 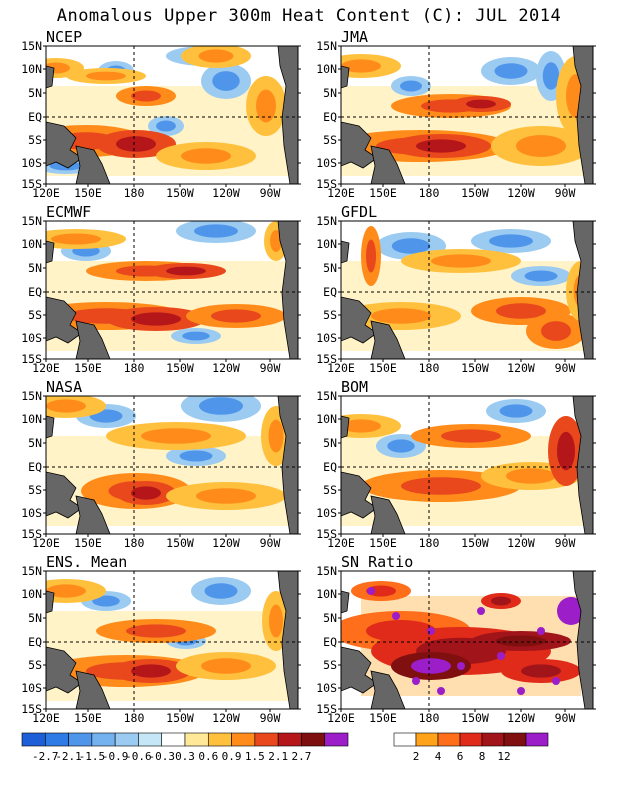 I want to click on panel-label: GFDL, so click(x=359, y=212).